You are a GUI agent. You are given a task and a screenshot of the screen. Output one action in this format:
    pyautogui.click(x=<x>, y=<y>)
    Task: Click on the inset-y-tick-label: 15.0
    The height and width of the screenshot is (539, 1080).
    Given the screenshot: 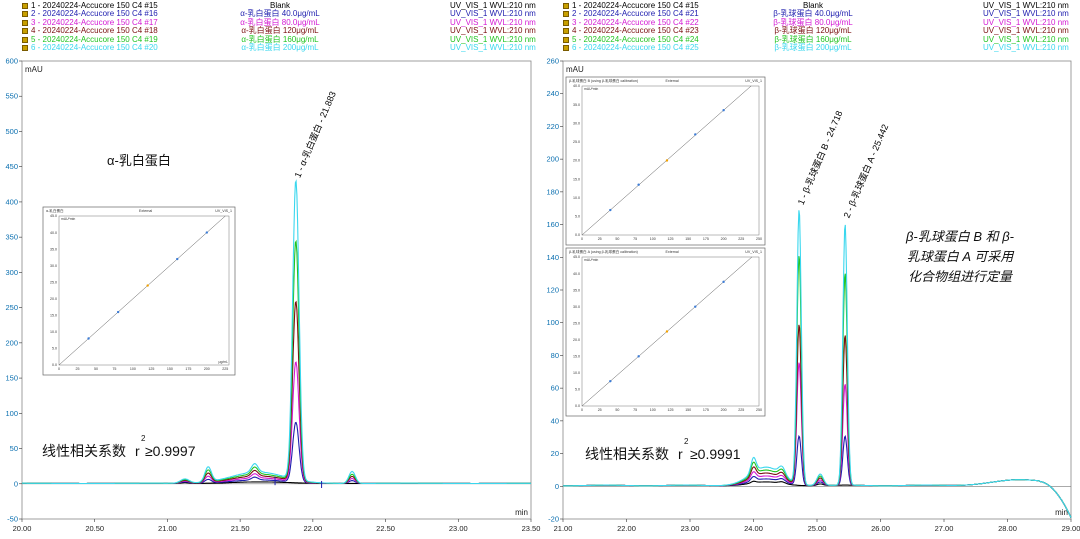 What is the action you would take?
    pyautogui.click(x=53, y=316)
    